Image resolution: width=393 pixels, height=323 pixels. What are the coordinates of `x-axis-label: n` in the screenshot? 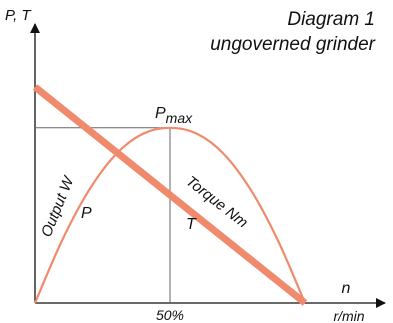 It's located at (346, 288).